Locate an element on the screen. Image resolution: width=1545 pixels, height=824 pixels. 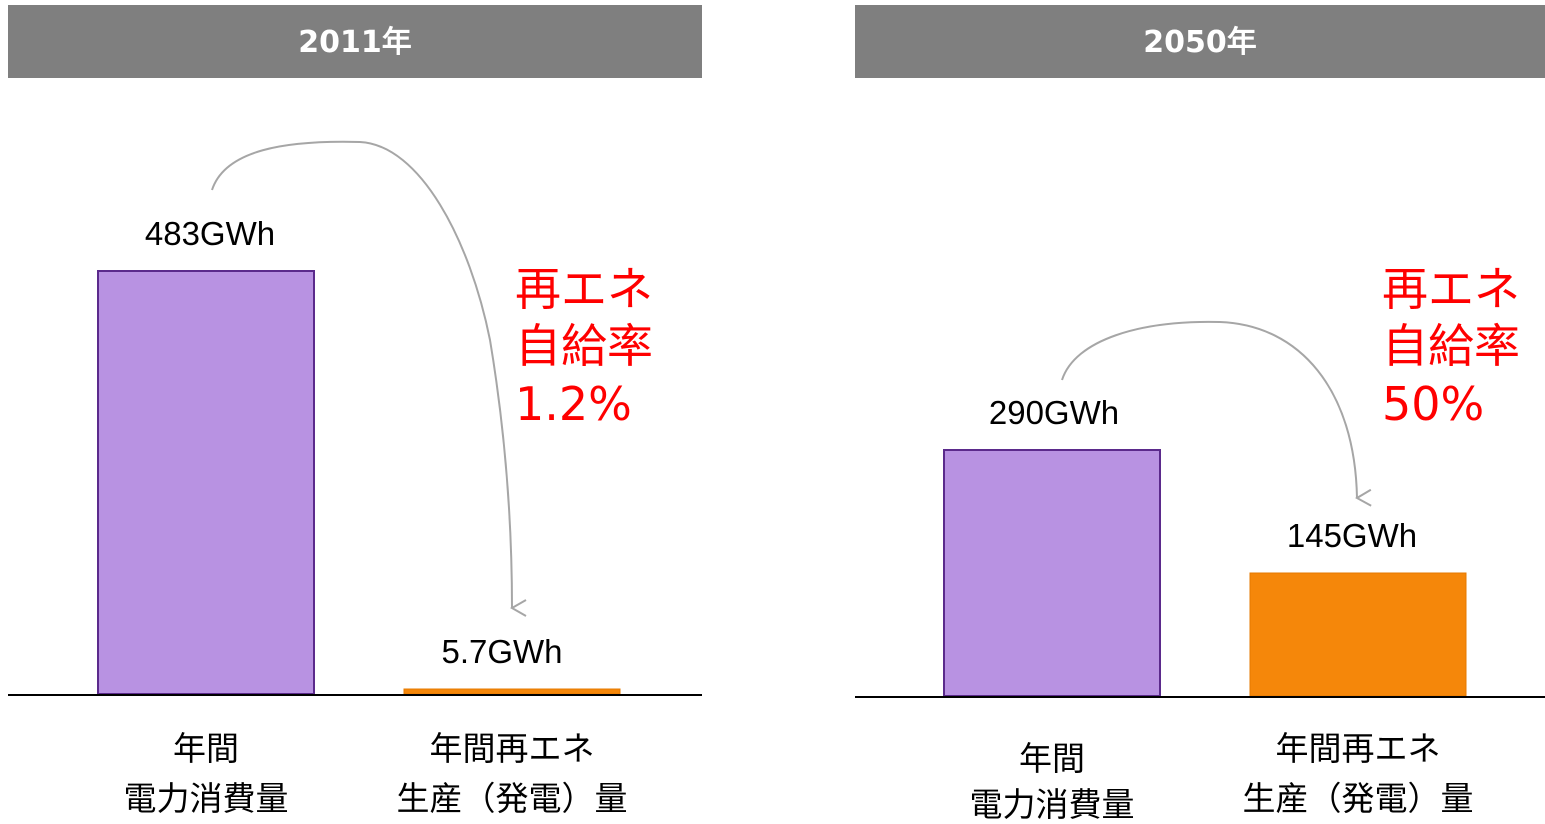
category-label-2011-consumption-line1: 年間 is located at coordinates (206, 748).